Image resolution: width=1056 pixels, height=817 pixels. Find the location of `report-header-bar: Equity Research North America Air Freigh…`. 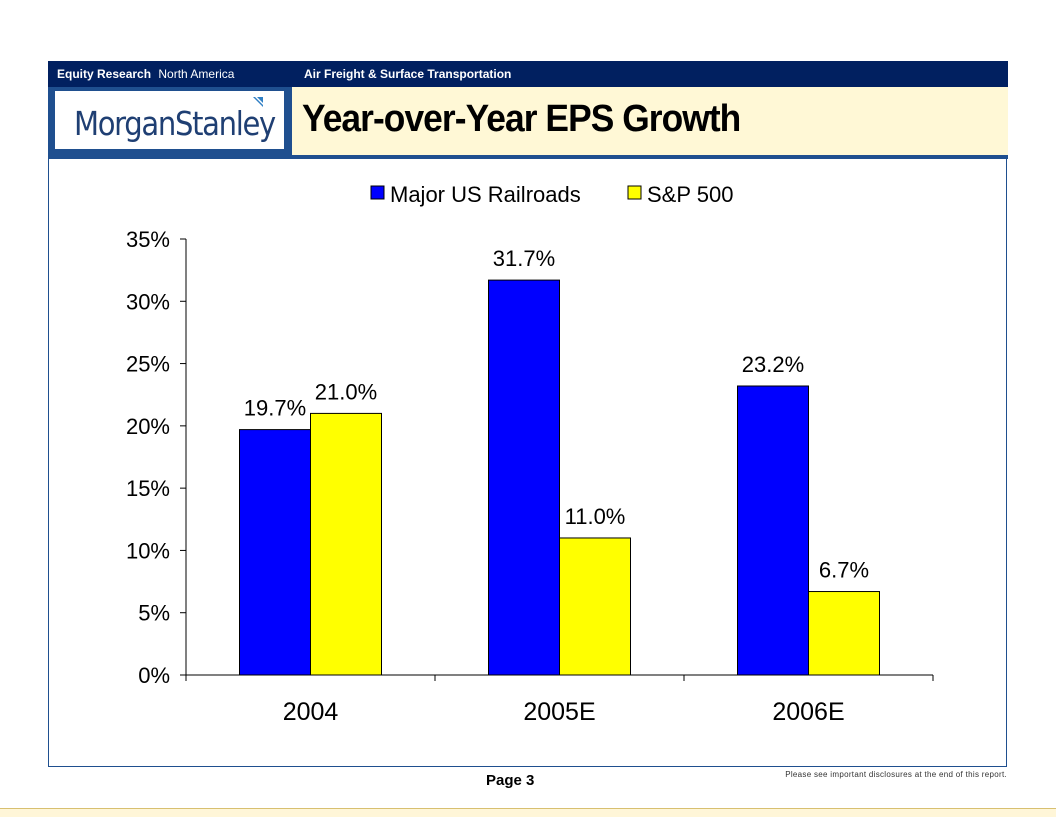

report-header-bar: Equity Research North America Air Freigh… is located at coordinates (528, 74).